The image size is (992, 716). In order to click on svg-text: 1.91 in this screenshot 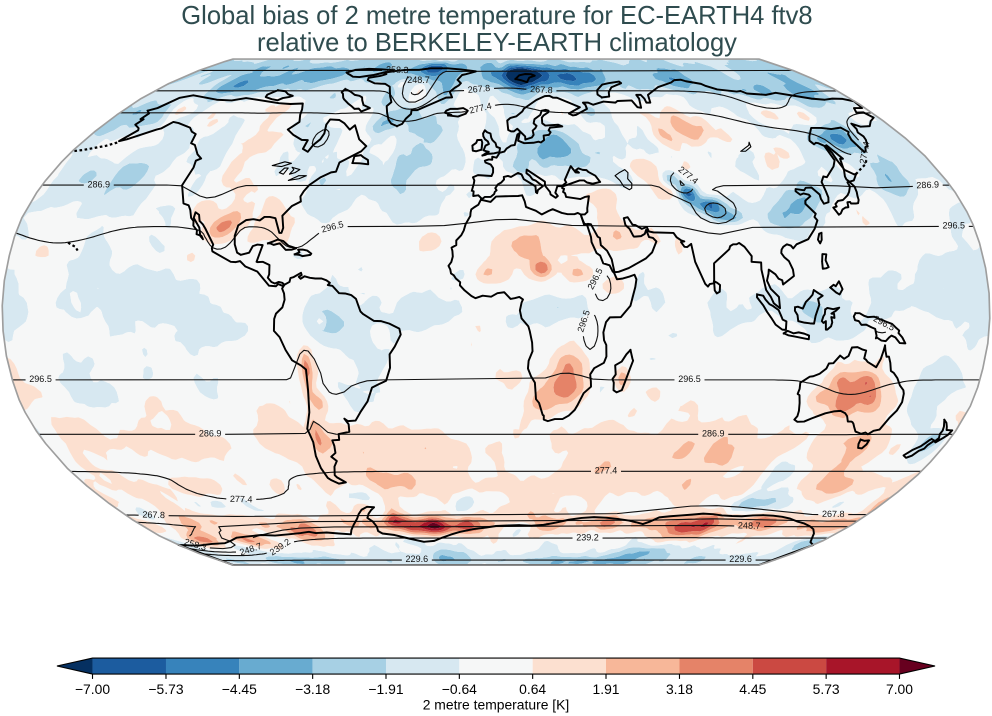, I will do `click(605, 689)`.